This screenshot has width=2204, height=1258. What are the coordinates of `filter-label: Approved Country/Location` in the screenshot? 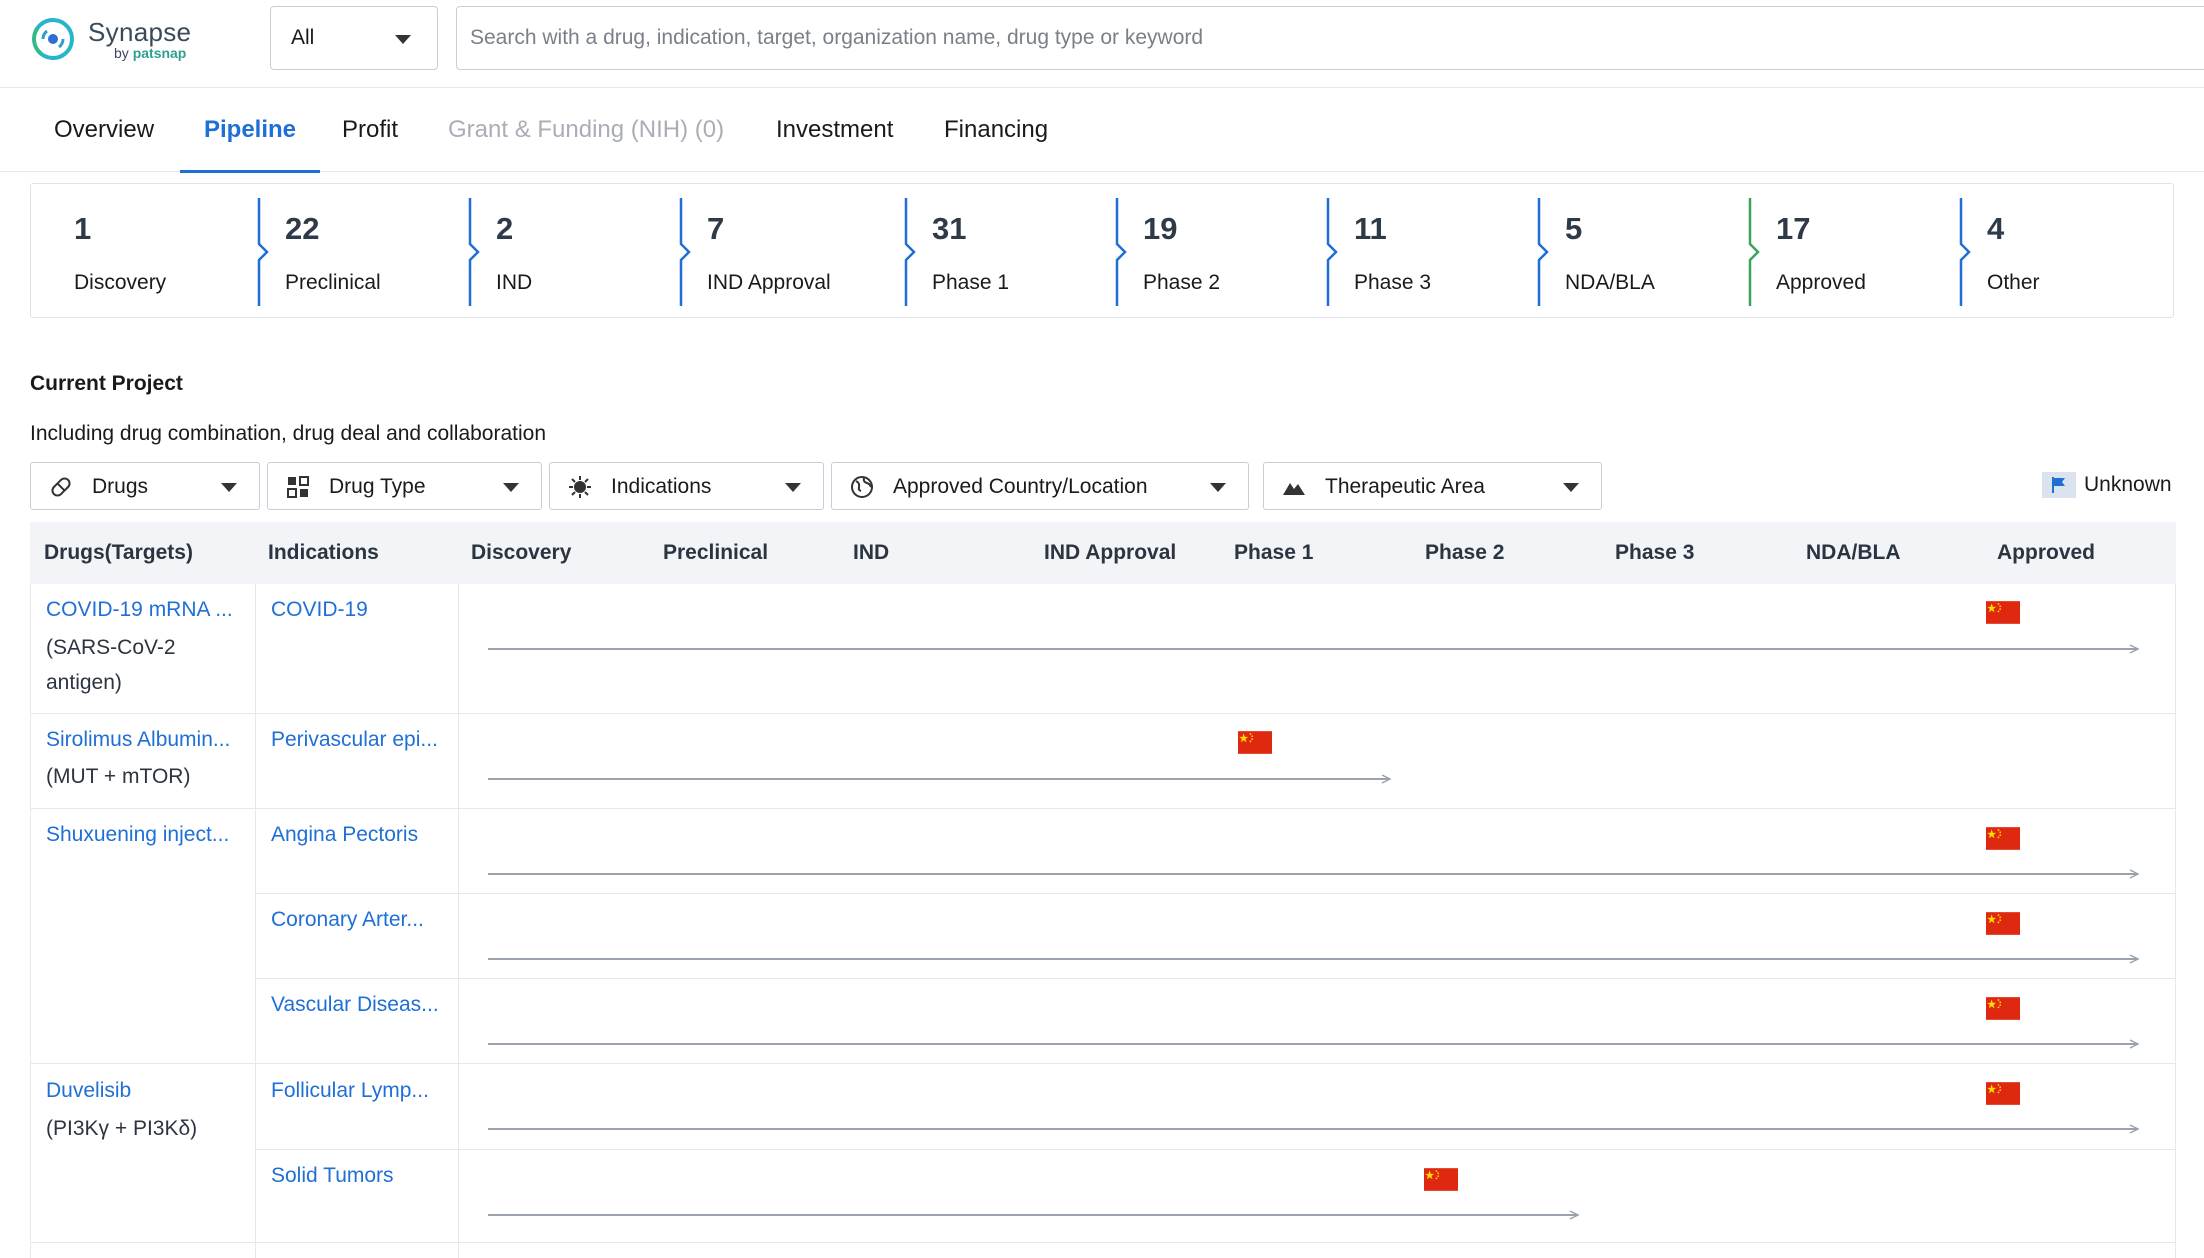 It's located at (1020, 487).